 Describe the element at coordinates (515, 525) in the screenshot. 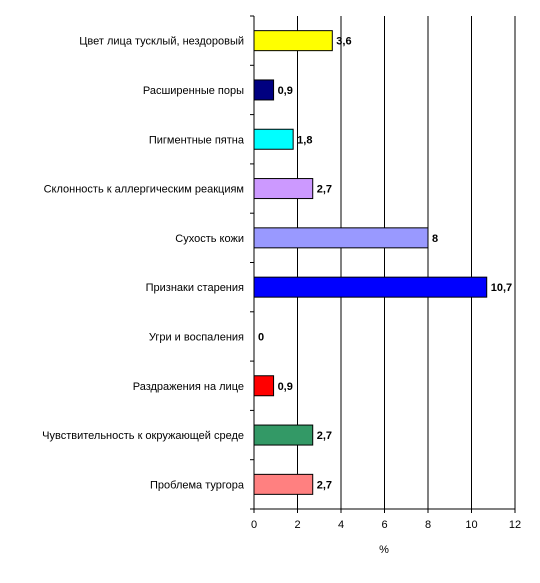

I see `x-tick-label: 12` at that location.